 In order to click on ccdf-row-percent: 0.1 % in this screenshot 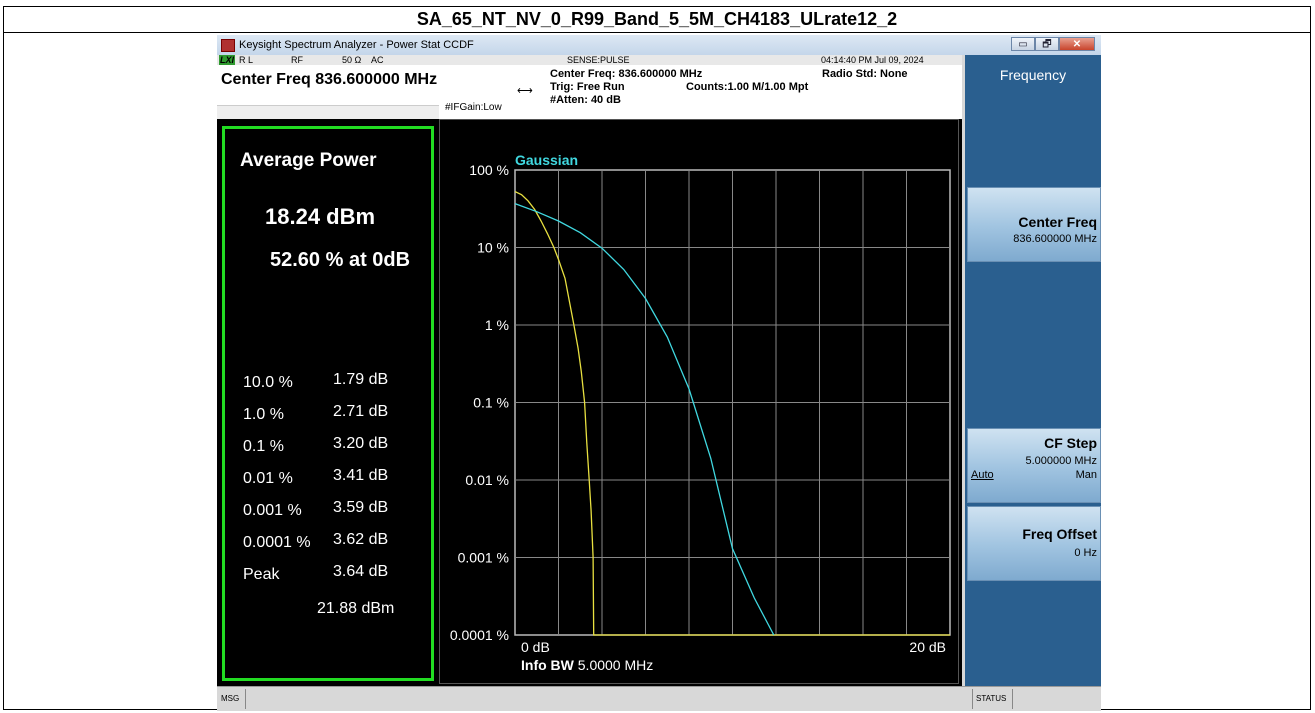, I will do `click(263, 446)`.